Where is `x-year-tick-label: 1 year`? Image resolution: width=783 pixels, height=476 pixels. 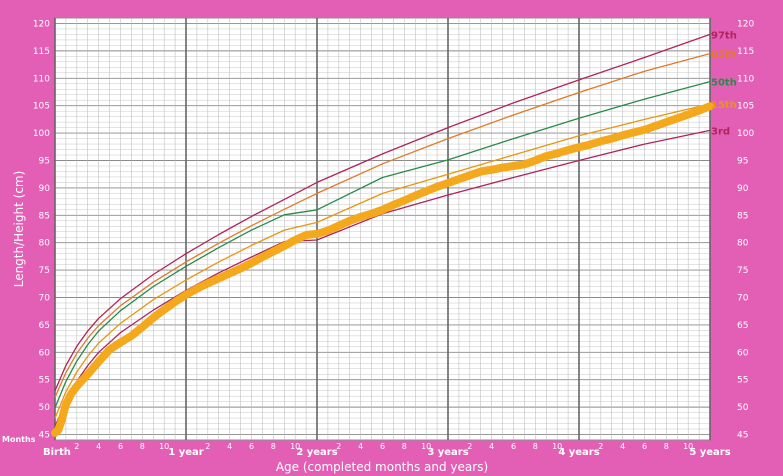 x-year-tick-label: 1 year is located at coordinates (185, 452).